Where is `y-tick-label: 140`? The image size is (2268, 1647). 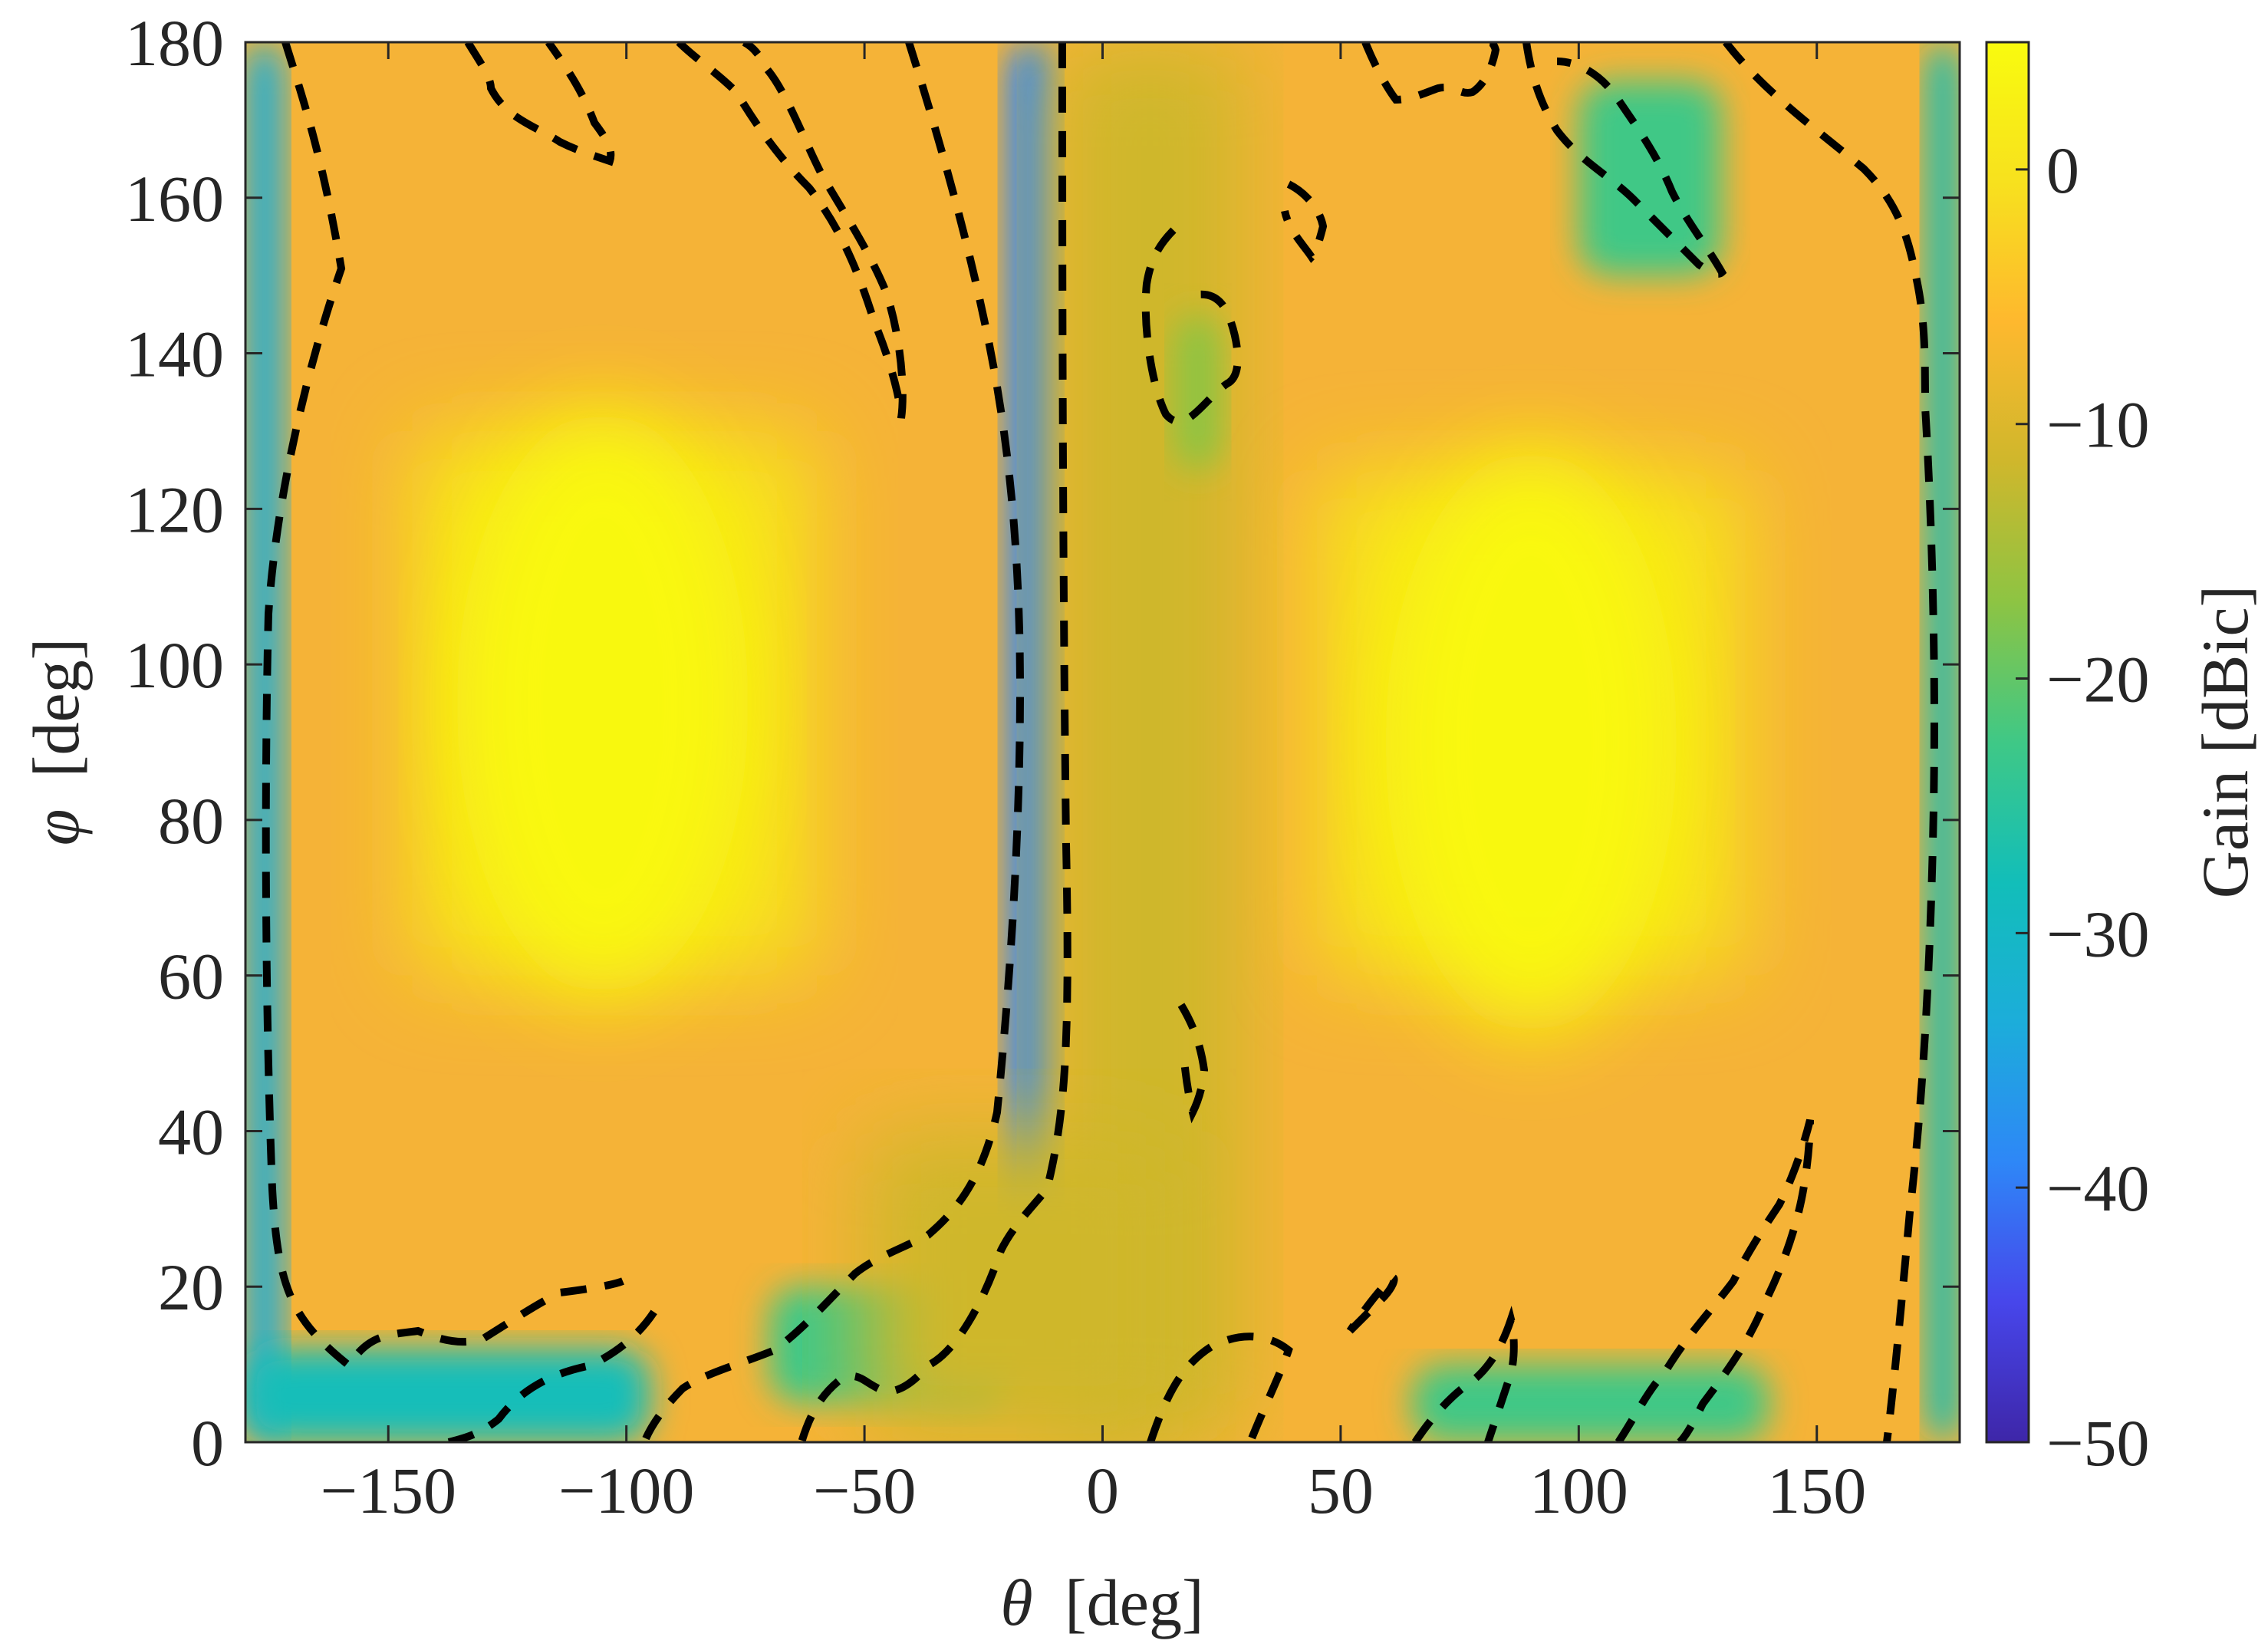
y-tick-label: 140 is located at coordinates (175, 354).